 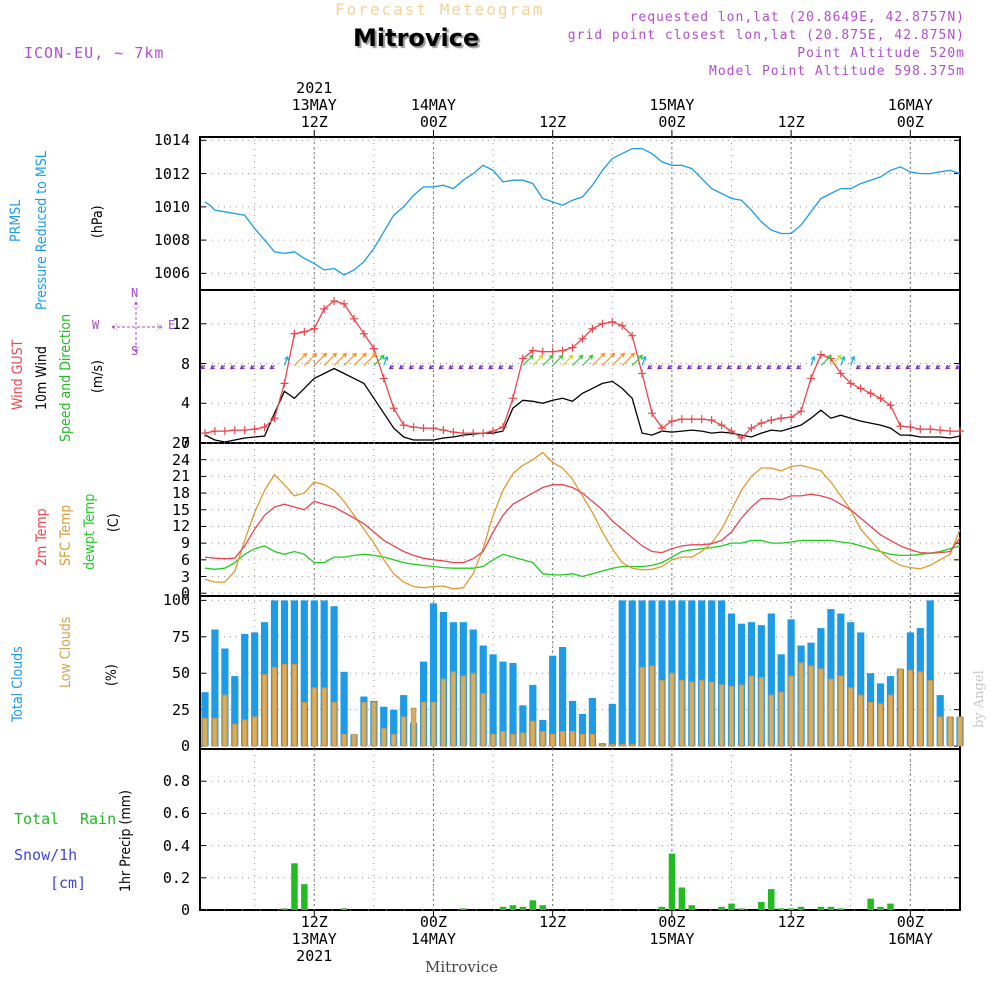 What do you see at coordinates (185, 403) in the screenshot?
I see `ytick-label: 4` at bounding box center [185, 403].